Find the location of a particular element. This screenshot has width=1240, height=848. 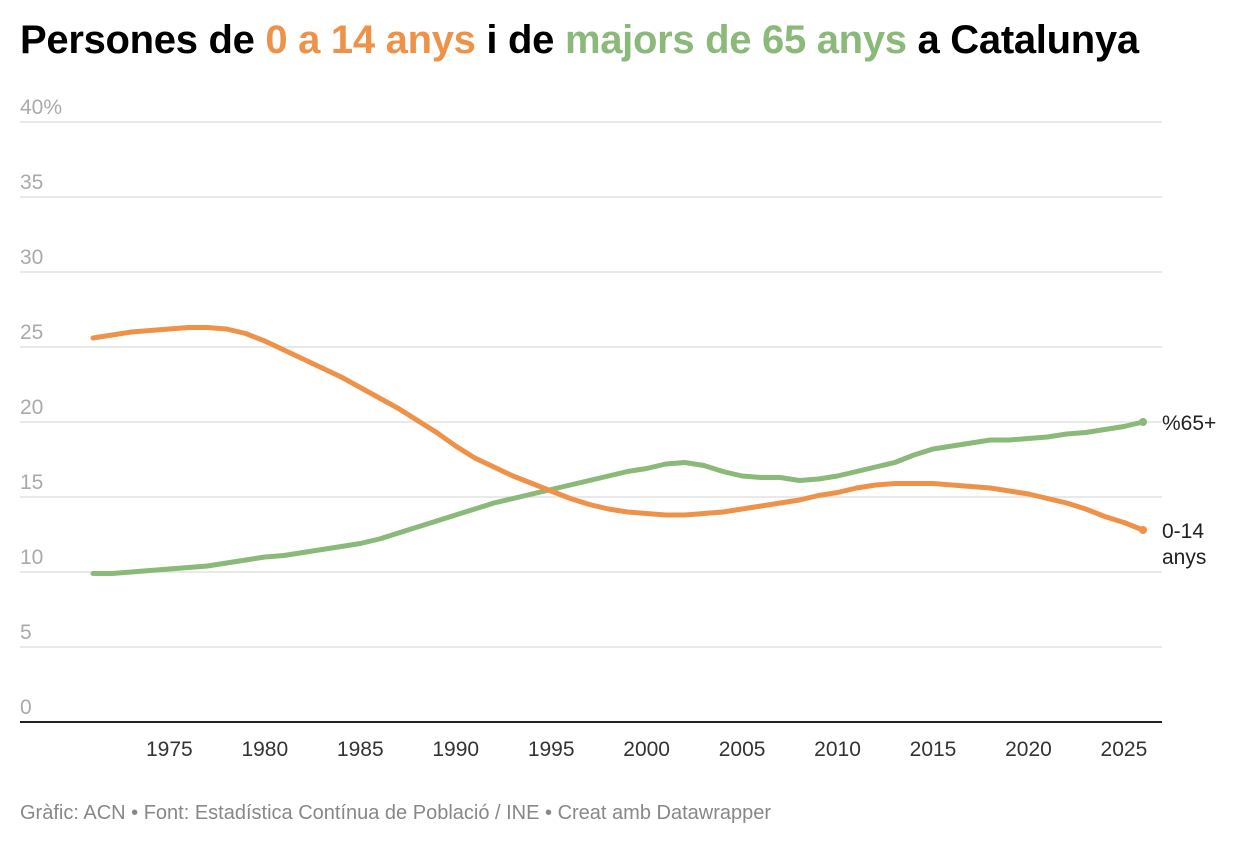

y-tick-label: 25 is located at coordinates (31, 332).